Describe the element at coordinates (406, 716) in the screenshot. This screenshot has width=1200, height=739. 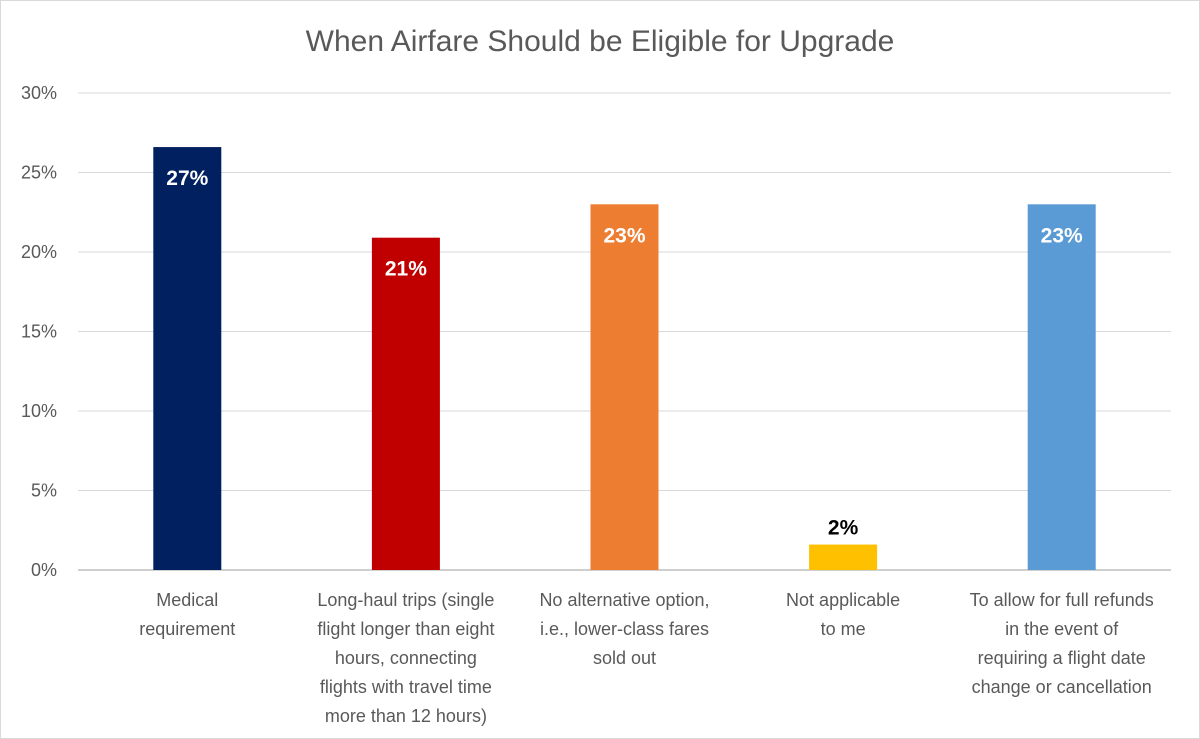
I see `x-tick-label-line: more than 12 hours)` at that location.